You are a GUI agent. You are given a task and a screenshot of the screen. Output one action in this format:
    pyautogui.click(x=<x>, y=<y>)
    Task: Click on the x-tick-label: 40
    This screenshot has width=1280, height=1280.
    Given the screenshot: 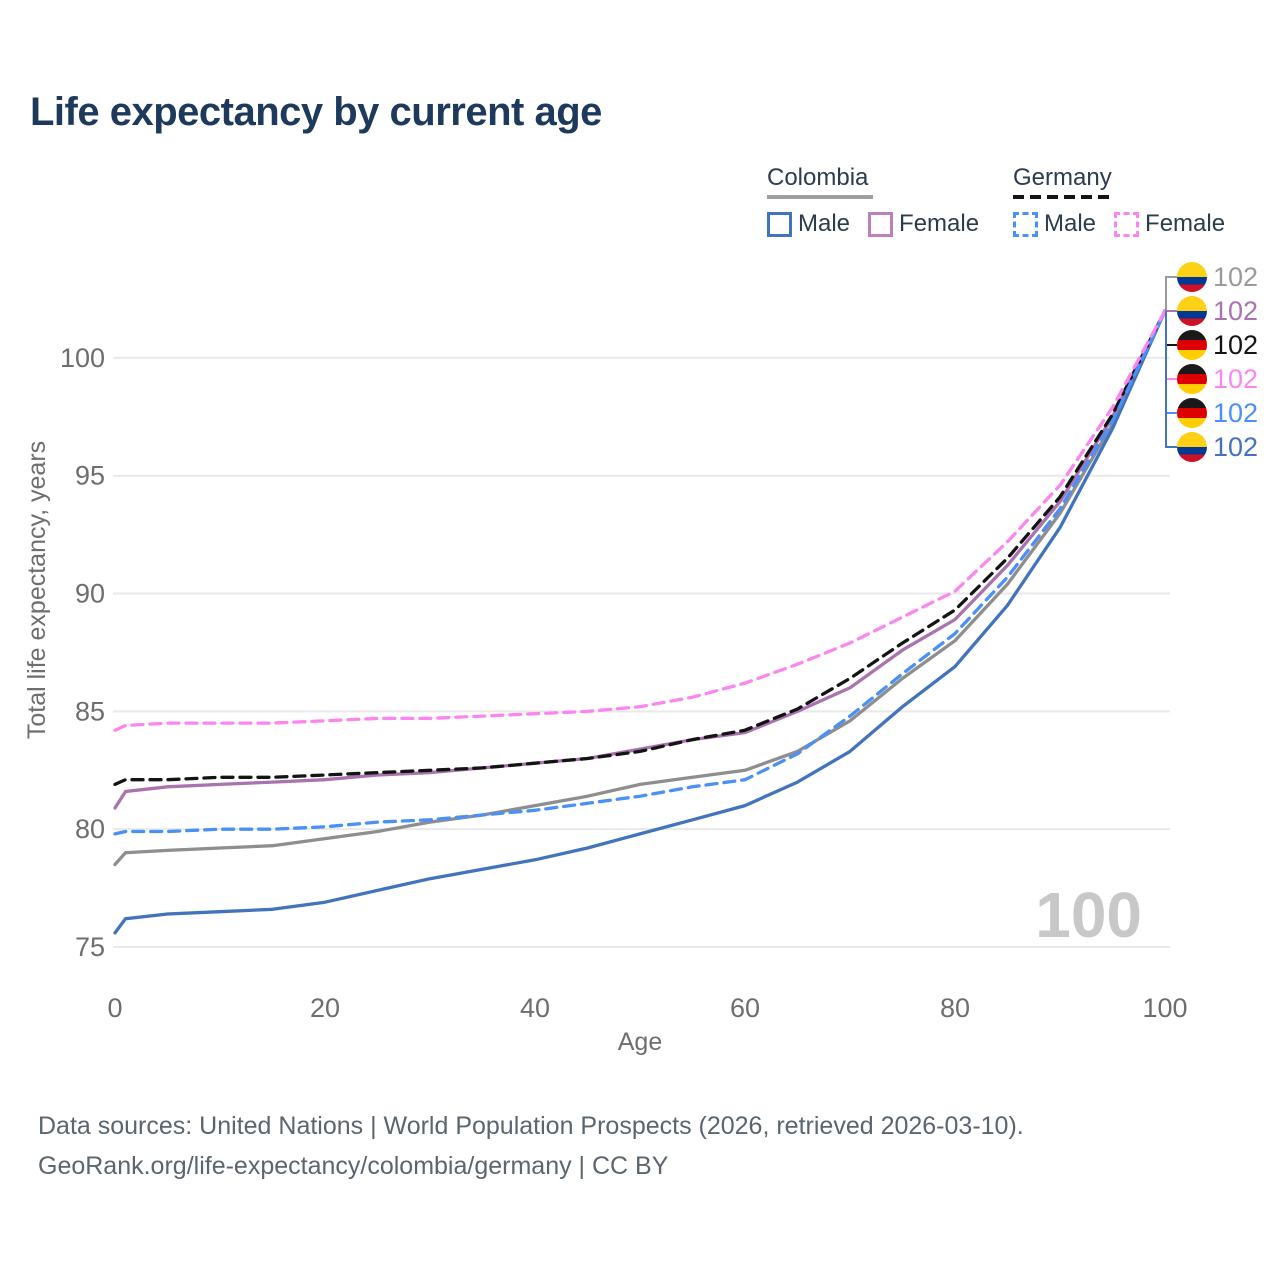 What is the action you would take?
    pyautogui.click(x=535, y=1008)
    